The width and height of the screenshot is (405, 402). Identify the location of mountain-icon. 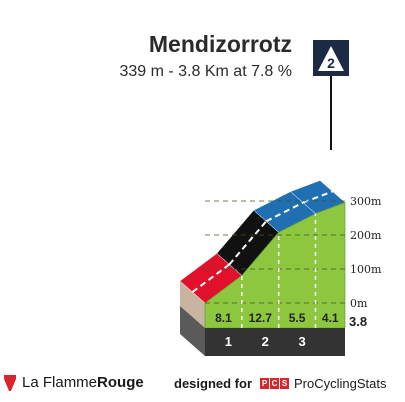
(331, 58).